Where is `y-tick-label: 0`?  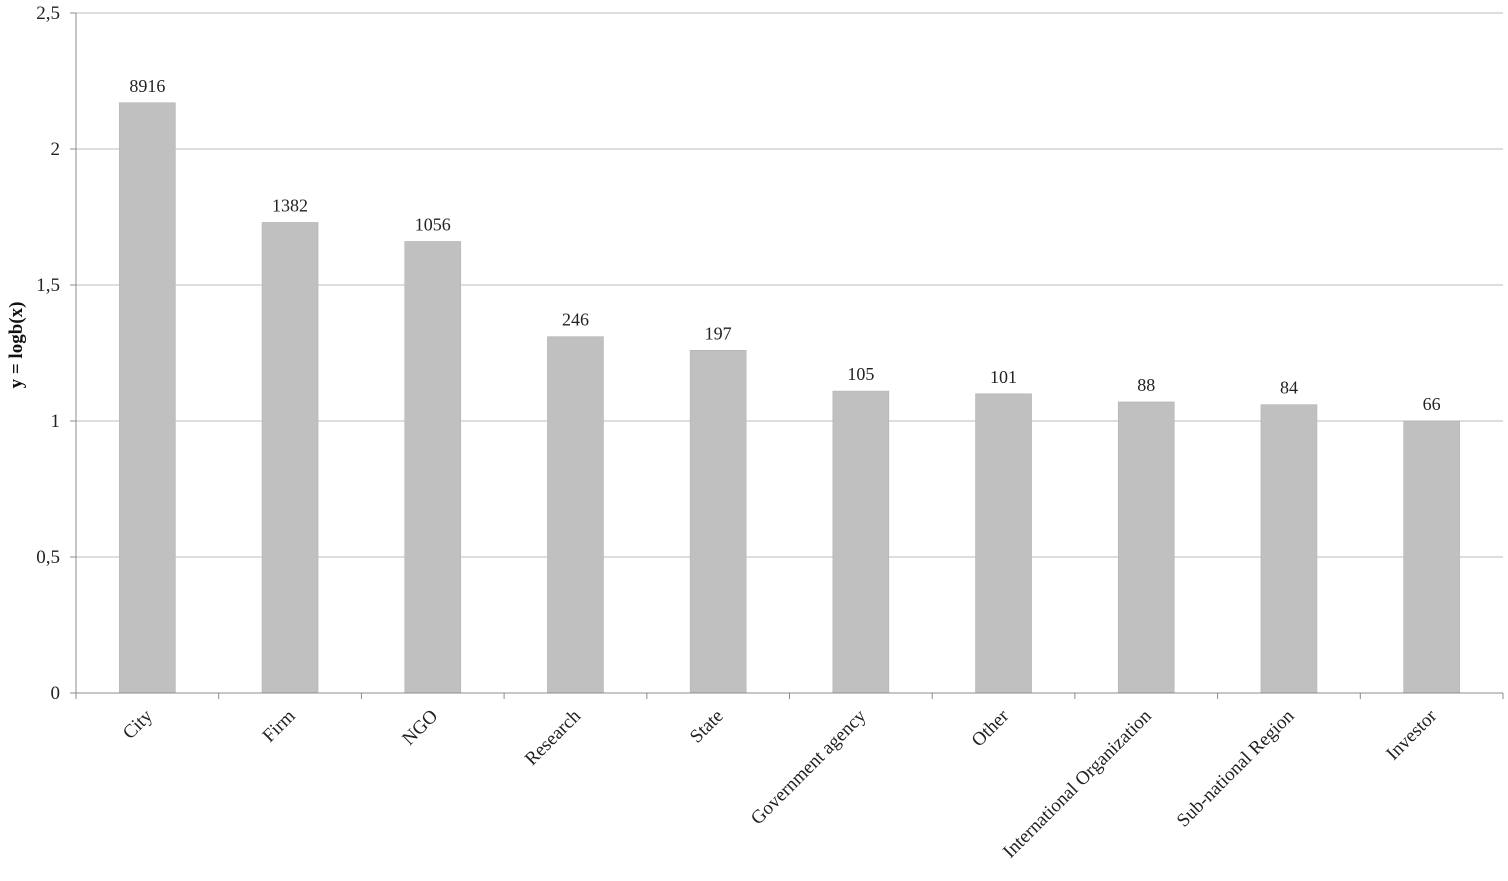
y-tick-label: 0 is located at coordinates (56, 693).